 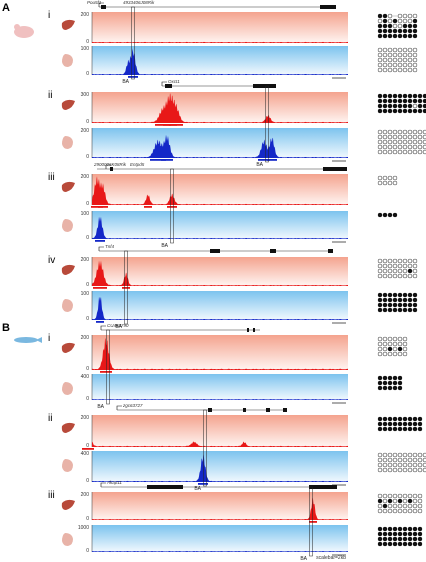 What do you see at coordinates (85, 377) in the screenshot?
I see `y-tick-max: 400` at bounding box center [85, 377].